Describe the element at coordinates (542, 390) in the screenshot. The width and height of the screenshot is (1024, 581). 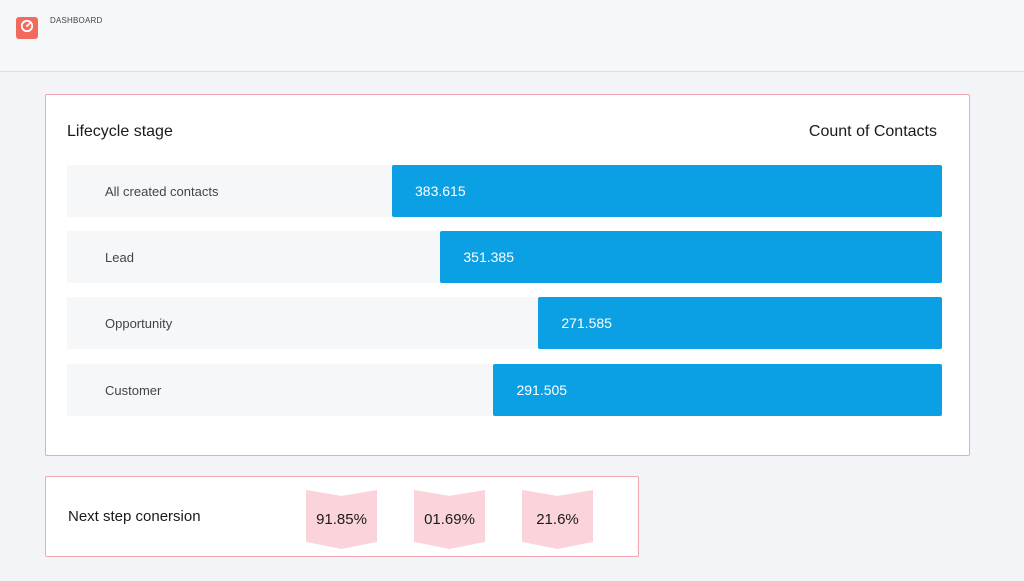
I see `bar-value: 291.505` at that location.